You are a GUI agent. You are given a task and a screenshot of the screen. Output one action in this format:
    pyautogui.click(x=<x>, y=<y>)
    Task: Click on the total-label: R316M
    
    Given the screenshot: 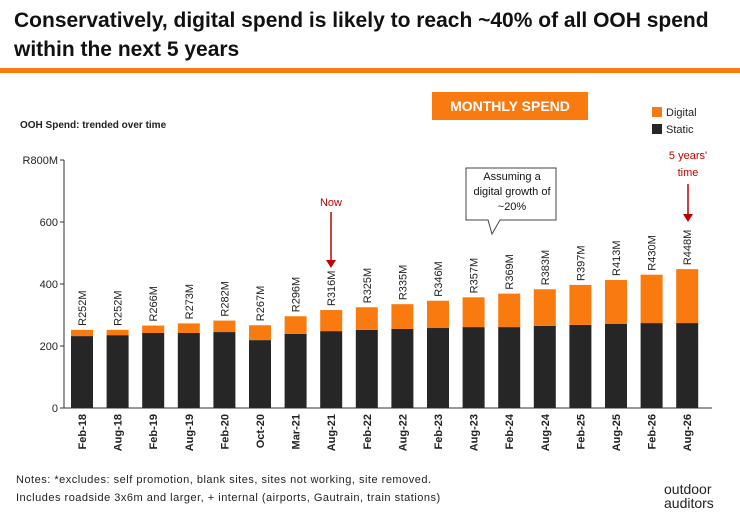 What is the action you would take?
    pyautogui.click(x=332, y=288)
    